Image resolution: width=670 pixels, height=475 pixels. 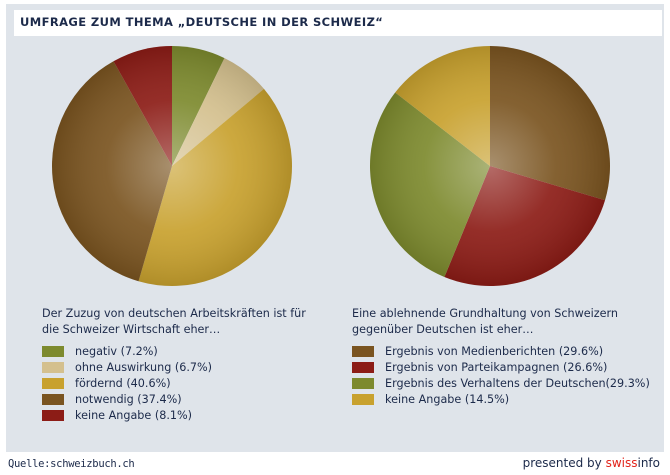 What do you see at coordinates (494, 351) in the screenshot?
I see `legend-label: Ergebnis von Medienberichten (29.6%)` at bounding box center [494, 351].